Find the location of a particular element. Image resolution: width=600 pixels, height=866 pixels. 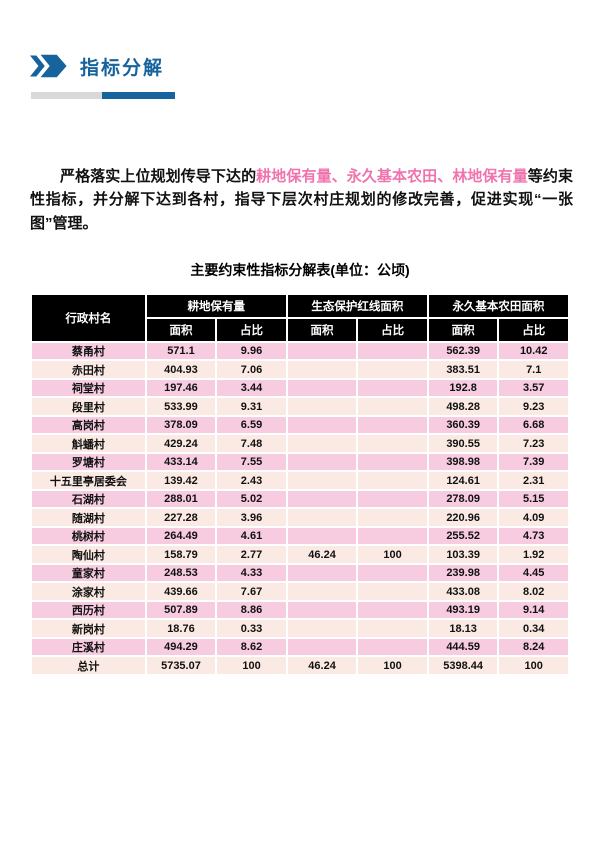

value-cell: 8.24 is located at coordinates (533, 647).